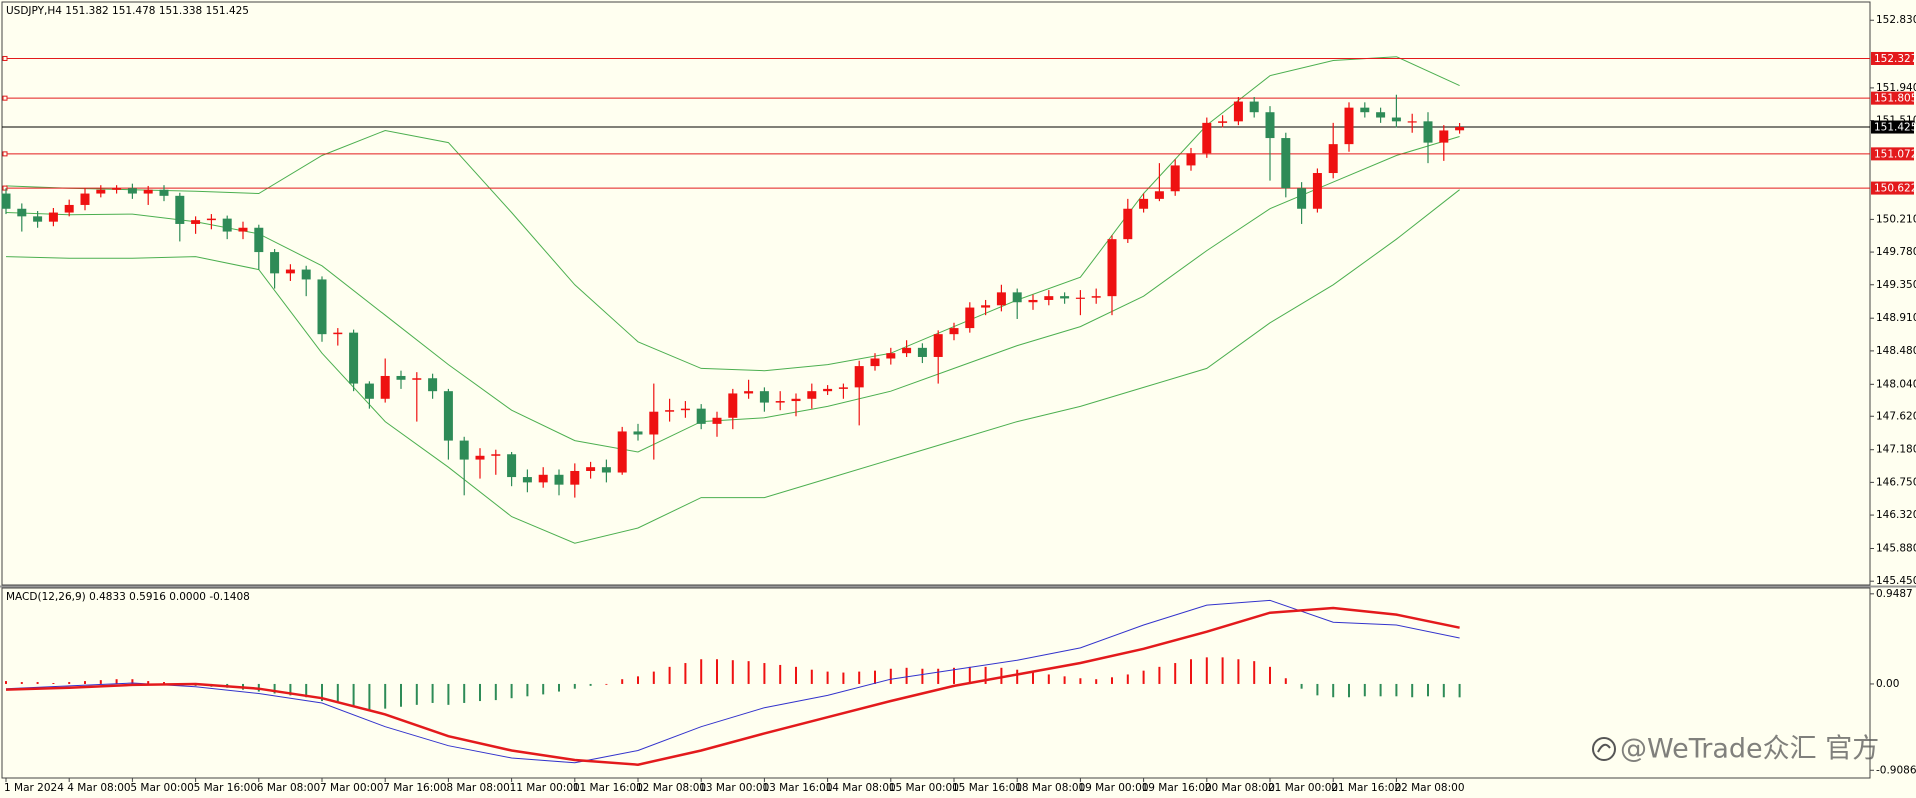  What do you see at coordinates (98, 788) in the screenshot?
I see `x-tick-label: 4 Mar 08:00` at bounding box center [98, 788].